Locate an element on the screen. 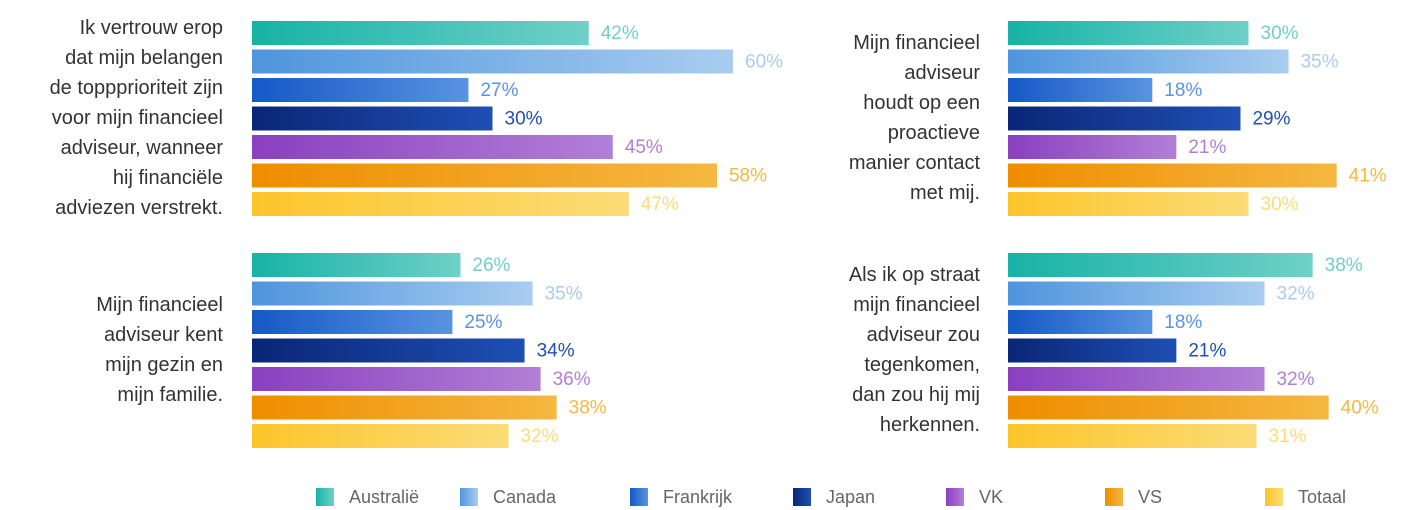  panel-title-line: tegenkomen, is located at coordinates (922, 365).